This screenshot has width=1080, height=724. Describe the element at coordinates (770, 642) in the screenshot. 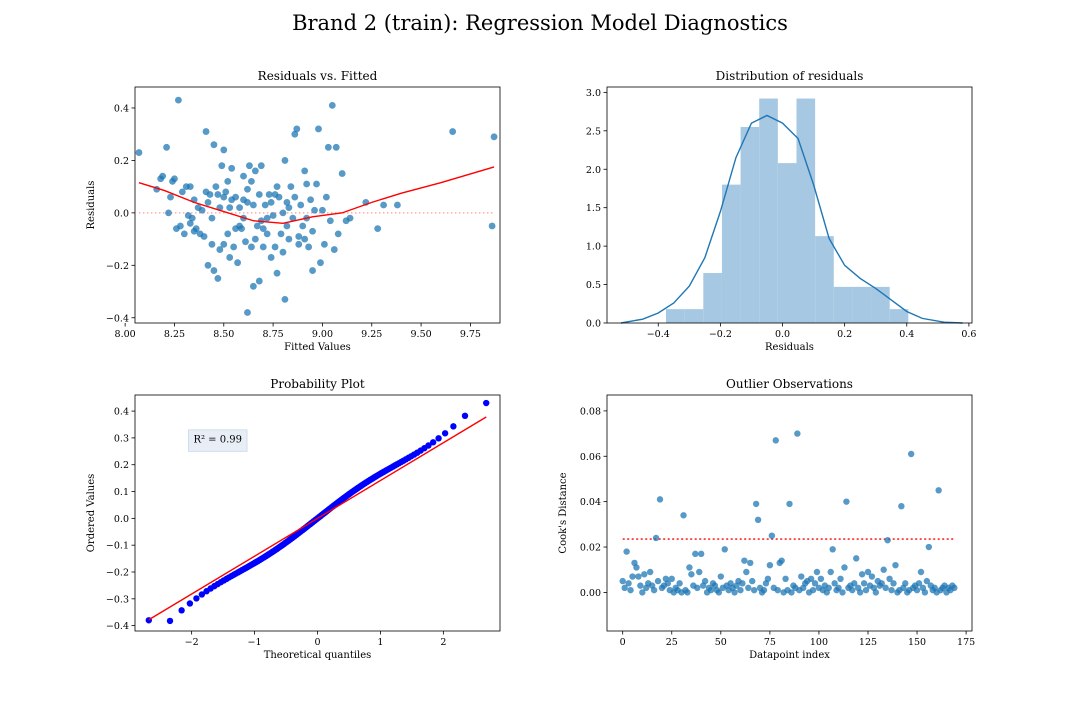

I see `x-tick-label: 75` at that location.